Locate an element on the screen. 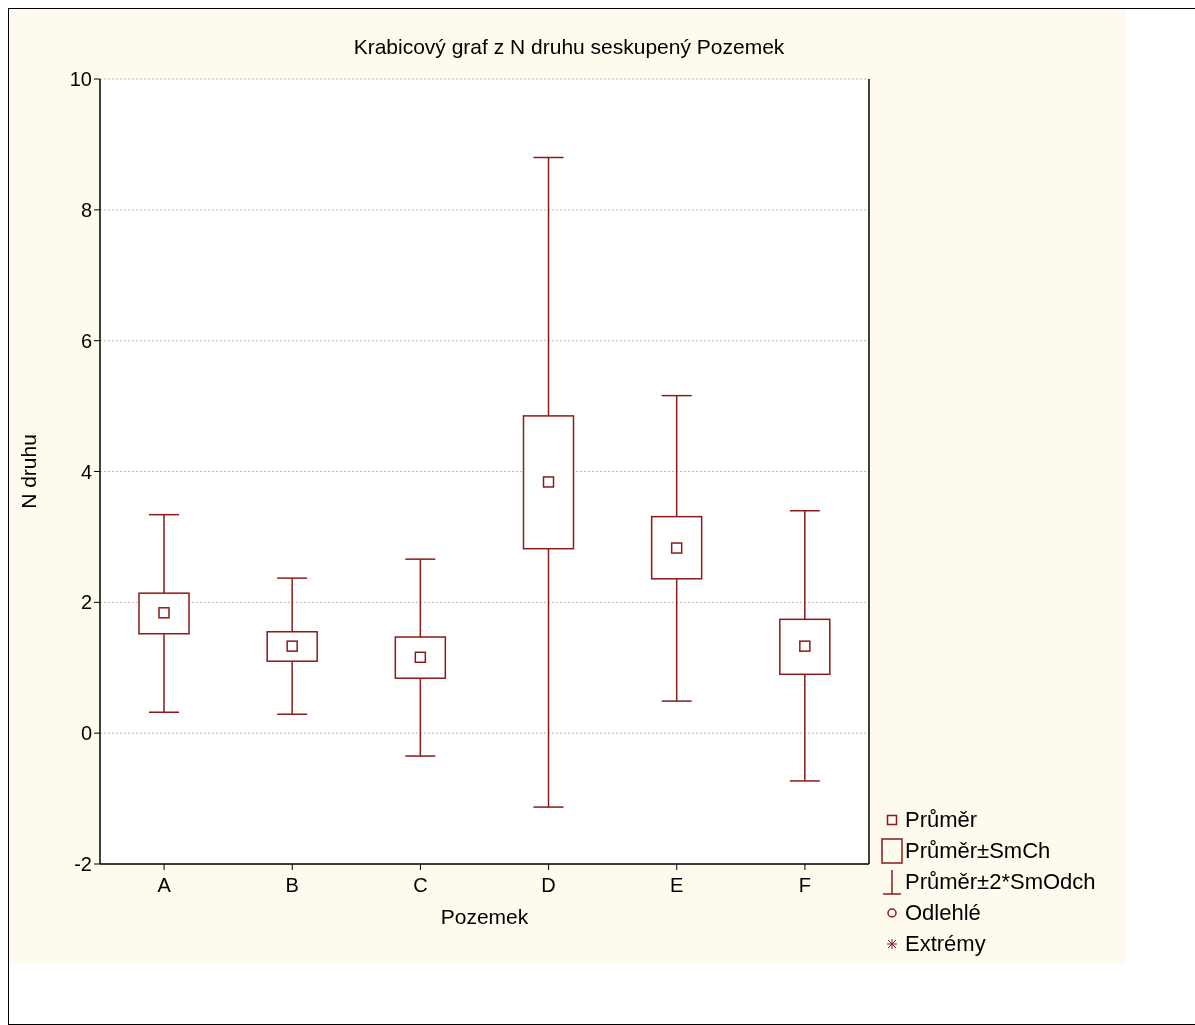  x-tick-label: A is located at coordinates (164, 885).